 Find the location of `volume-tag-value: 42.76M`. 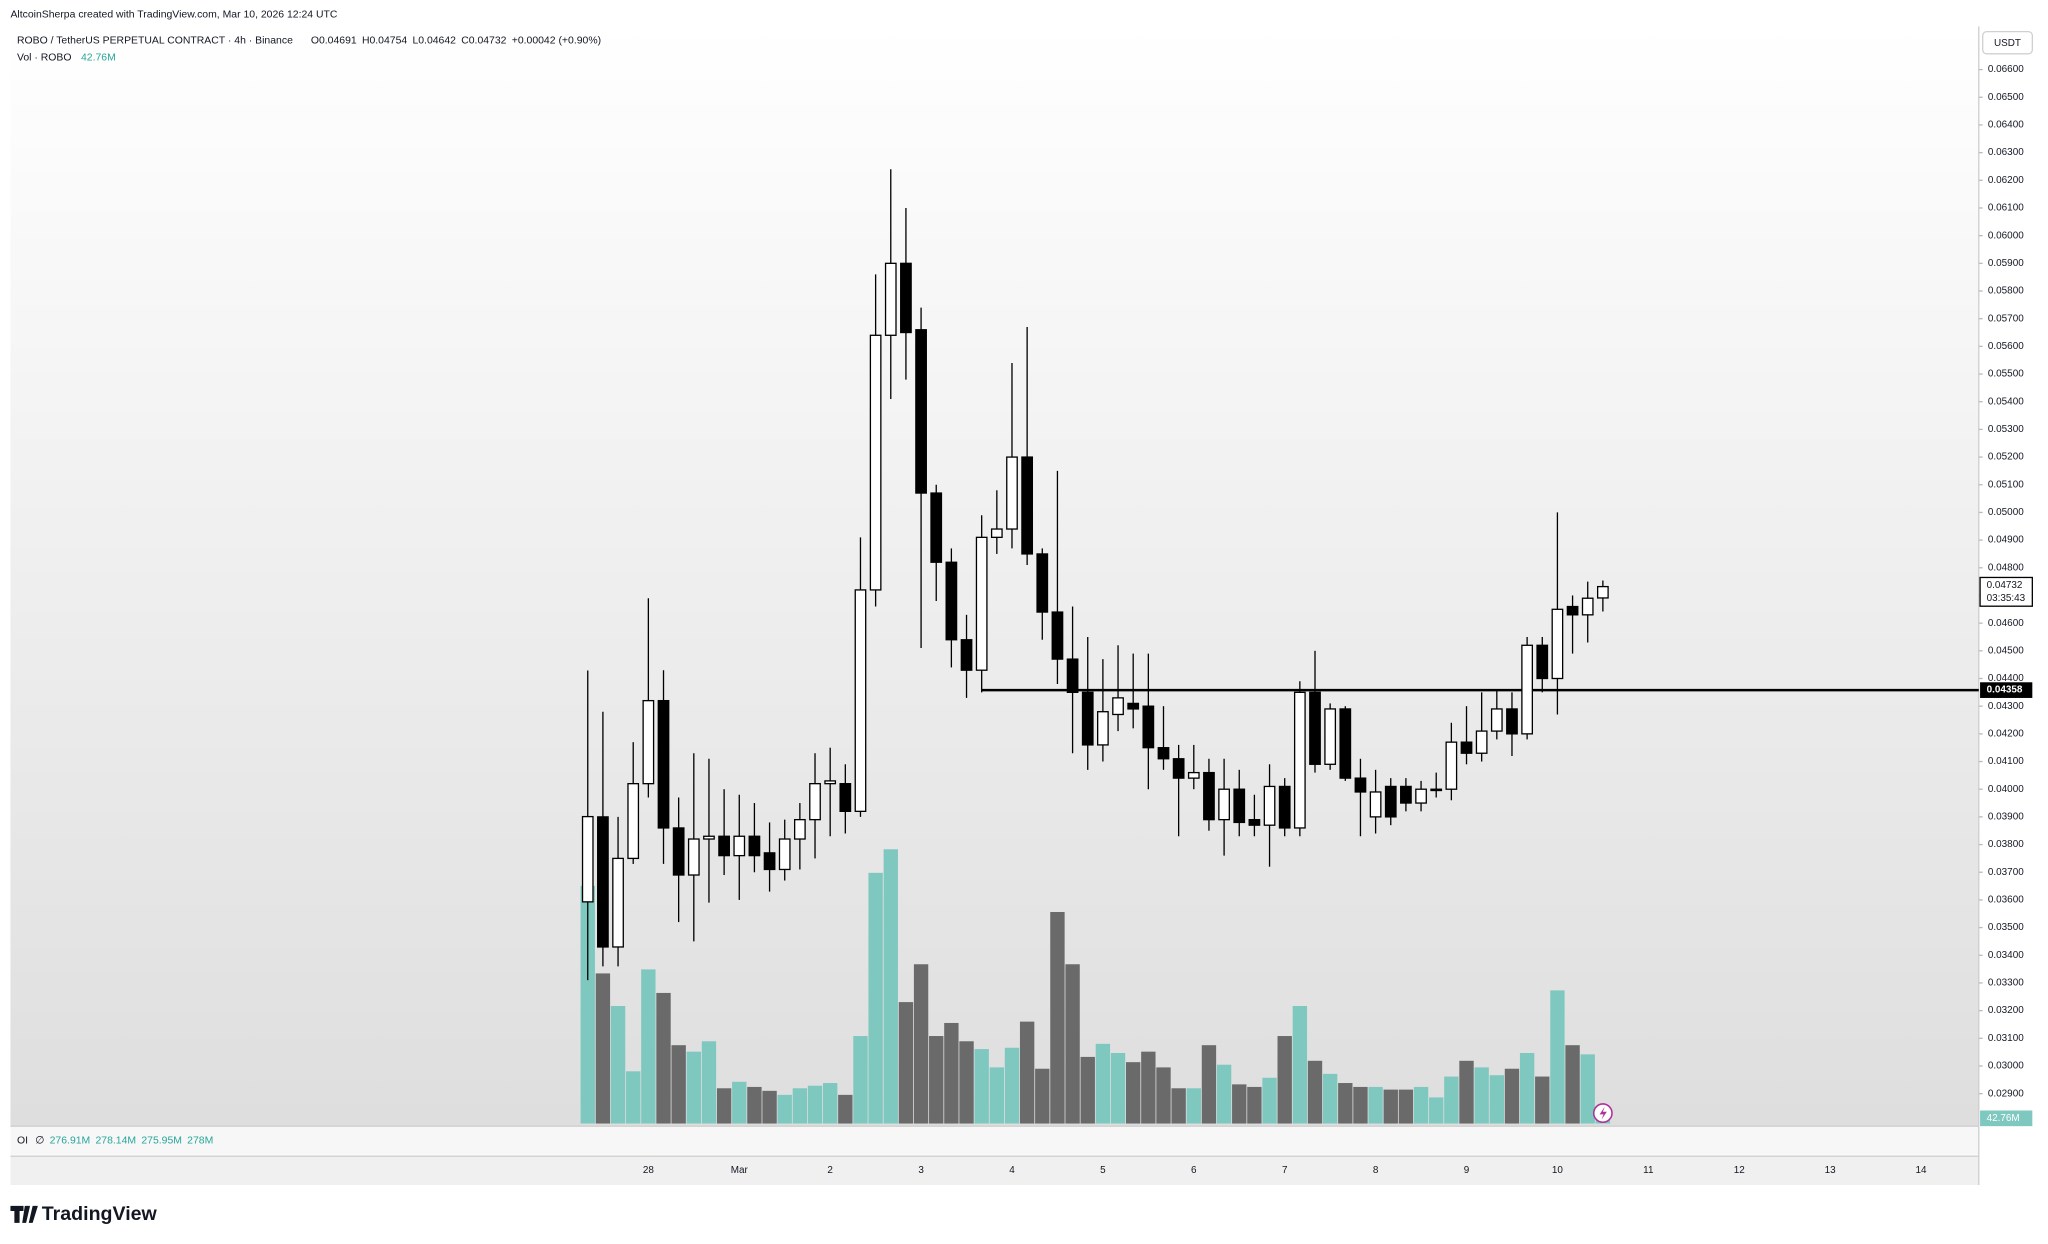

volume-tag-value: 42.76M is located at coordinates (2003, 1118).